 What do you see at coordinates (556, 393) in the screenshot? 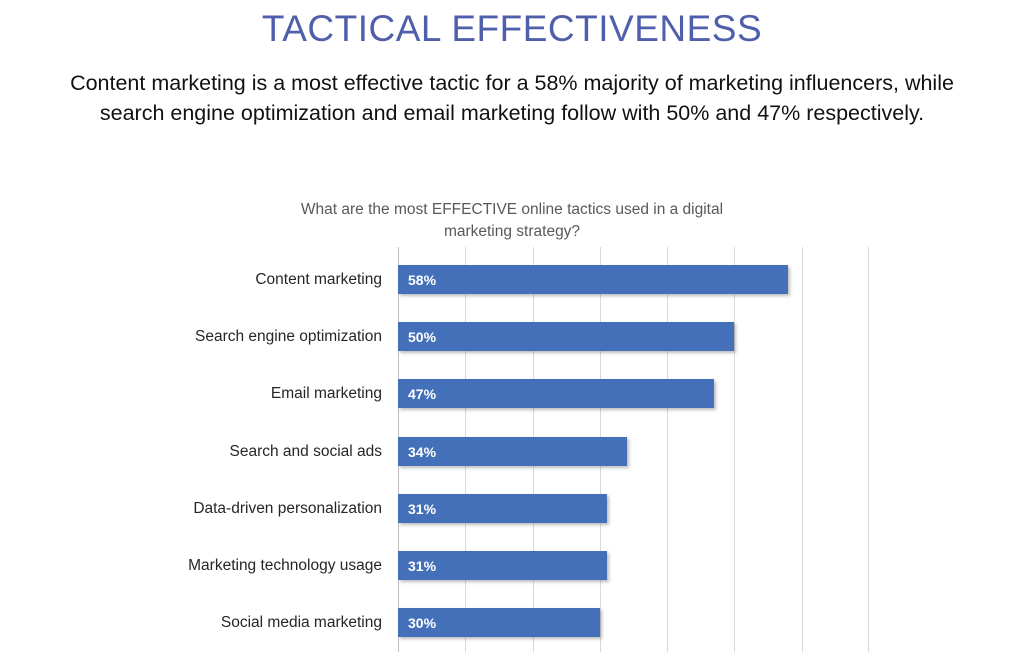
I see `bar: 47%` at bounding box center [556, 393].